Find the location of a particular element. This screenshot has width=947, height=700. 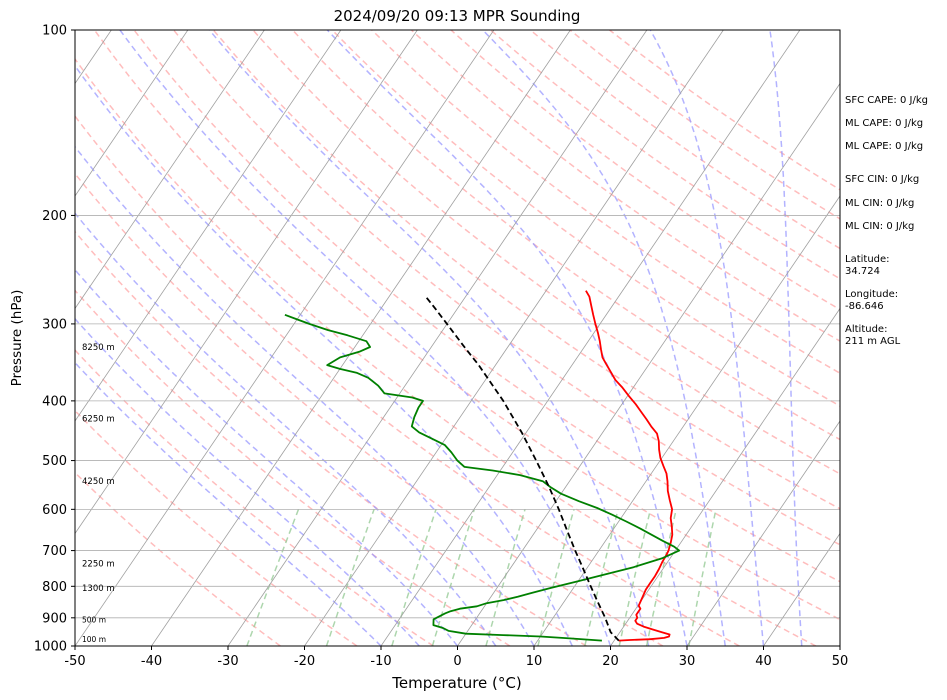

x-axis-ticks: -50 -40 -30 -20 -10 0 10 20 30 40 50 is located at coordinates (456, 657).